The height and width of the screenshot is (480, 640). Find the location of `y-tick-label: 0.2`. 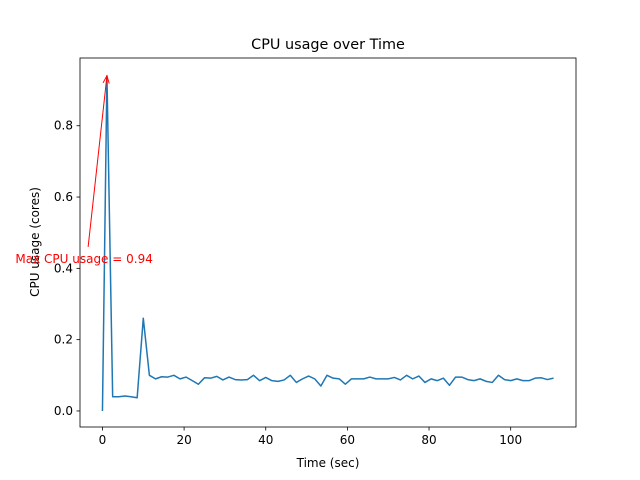

y-tick-label: 0.2 is located at coordinates (63, 340).